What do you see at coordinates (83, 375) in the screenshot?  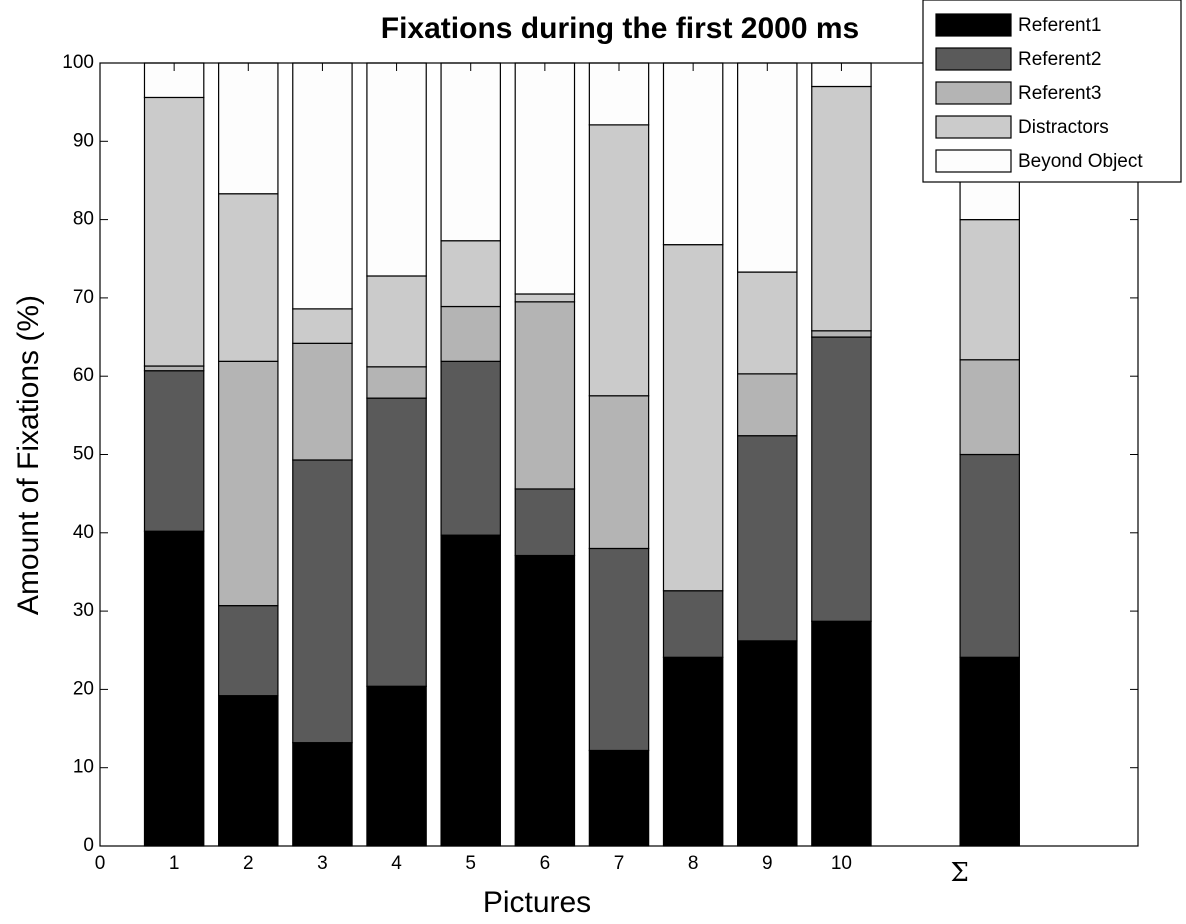 I see `y-tick-label: 60` at bounding box center [83, 375].